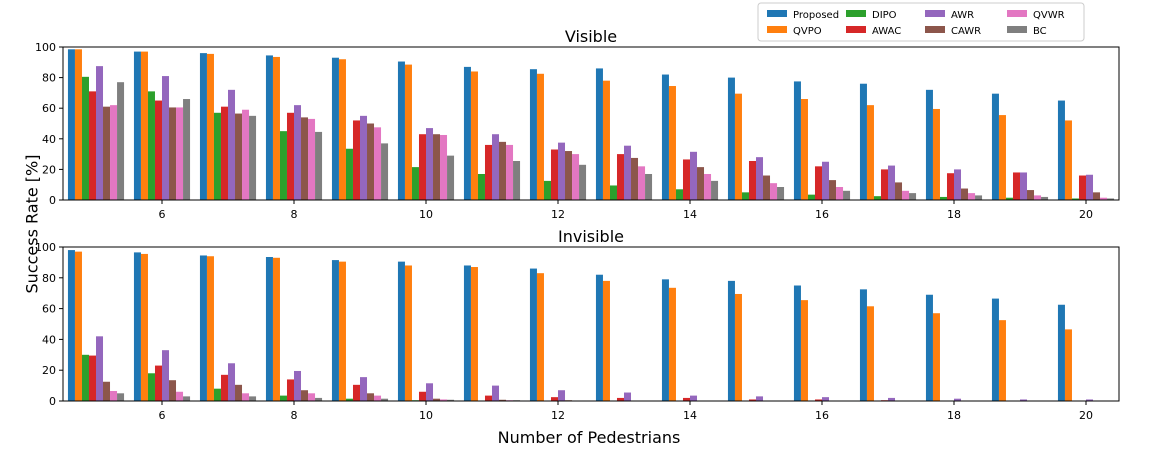  What do you see at coordinates (32, 224) in the screenshot?
I see `y-axis-label: Success Rate [%]` at bounding box center [32, 224].